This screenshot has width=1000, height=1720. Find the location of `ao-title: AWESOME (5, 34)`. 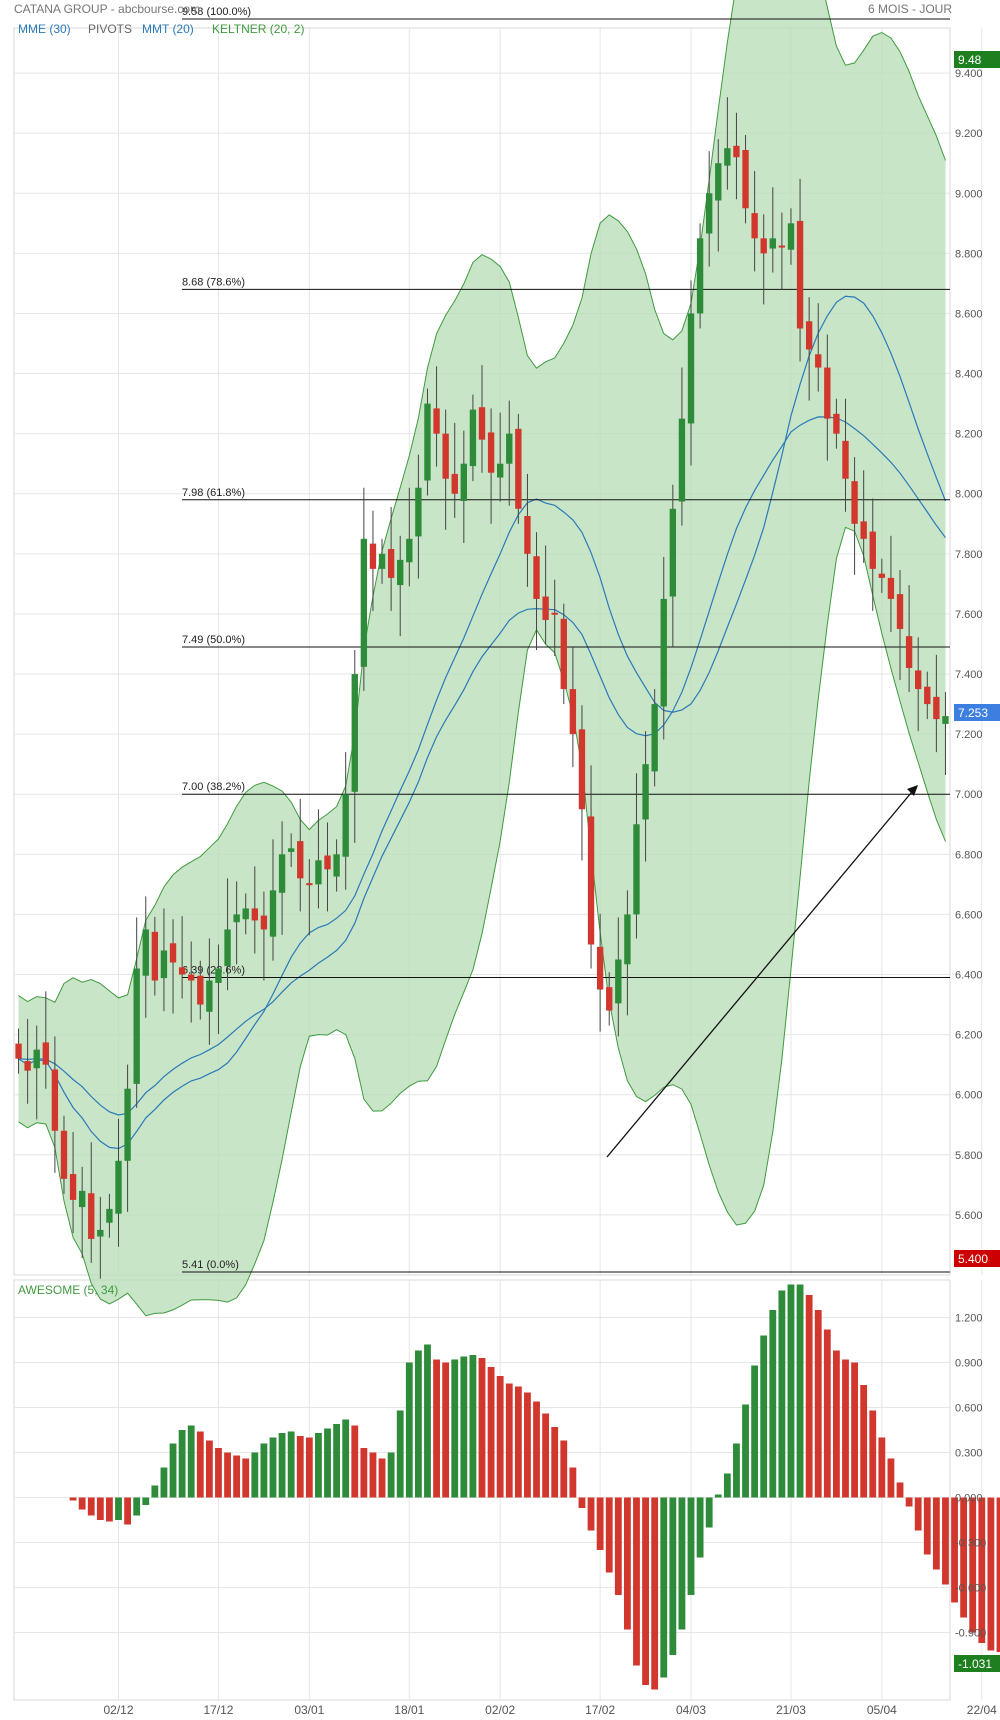

ao-title: AWESOME (5, 34) is located at coordinates (68, 1290).